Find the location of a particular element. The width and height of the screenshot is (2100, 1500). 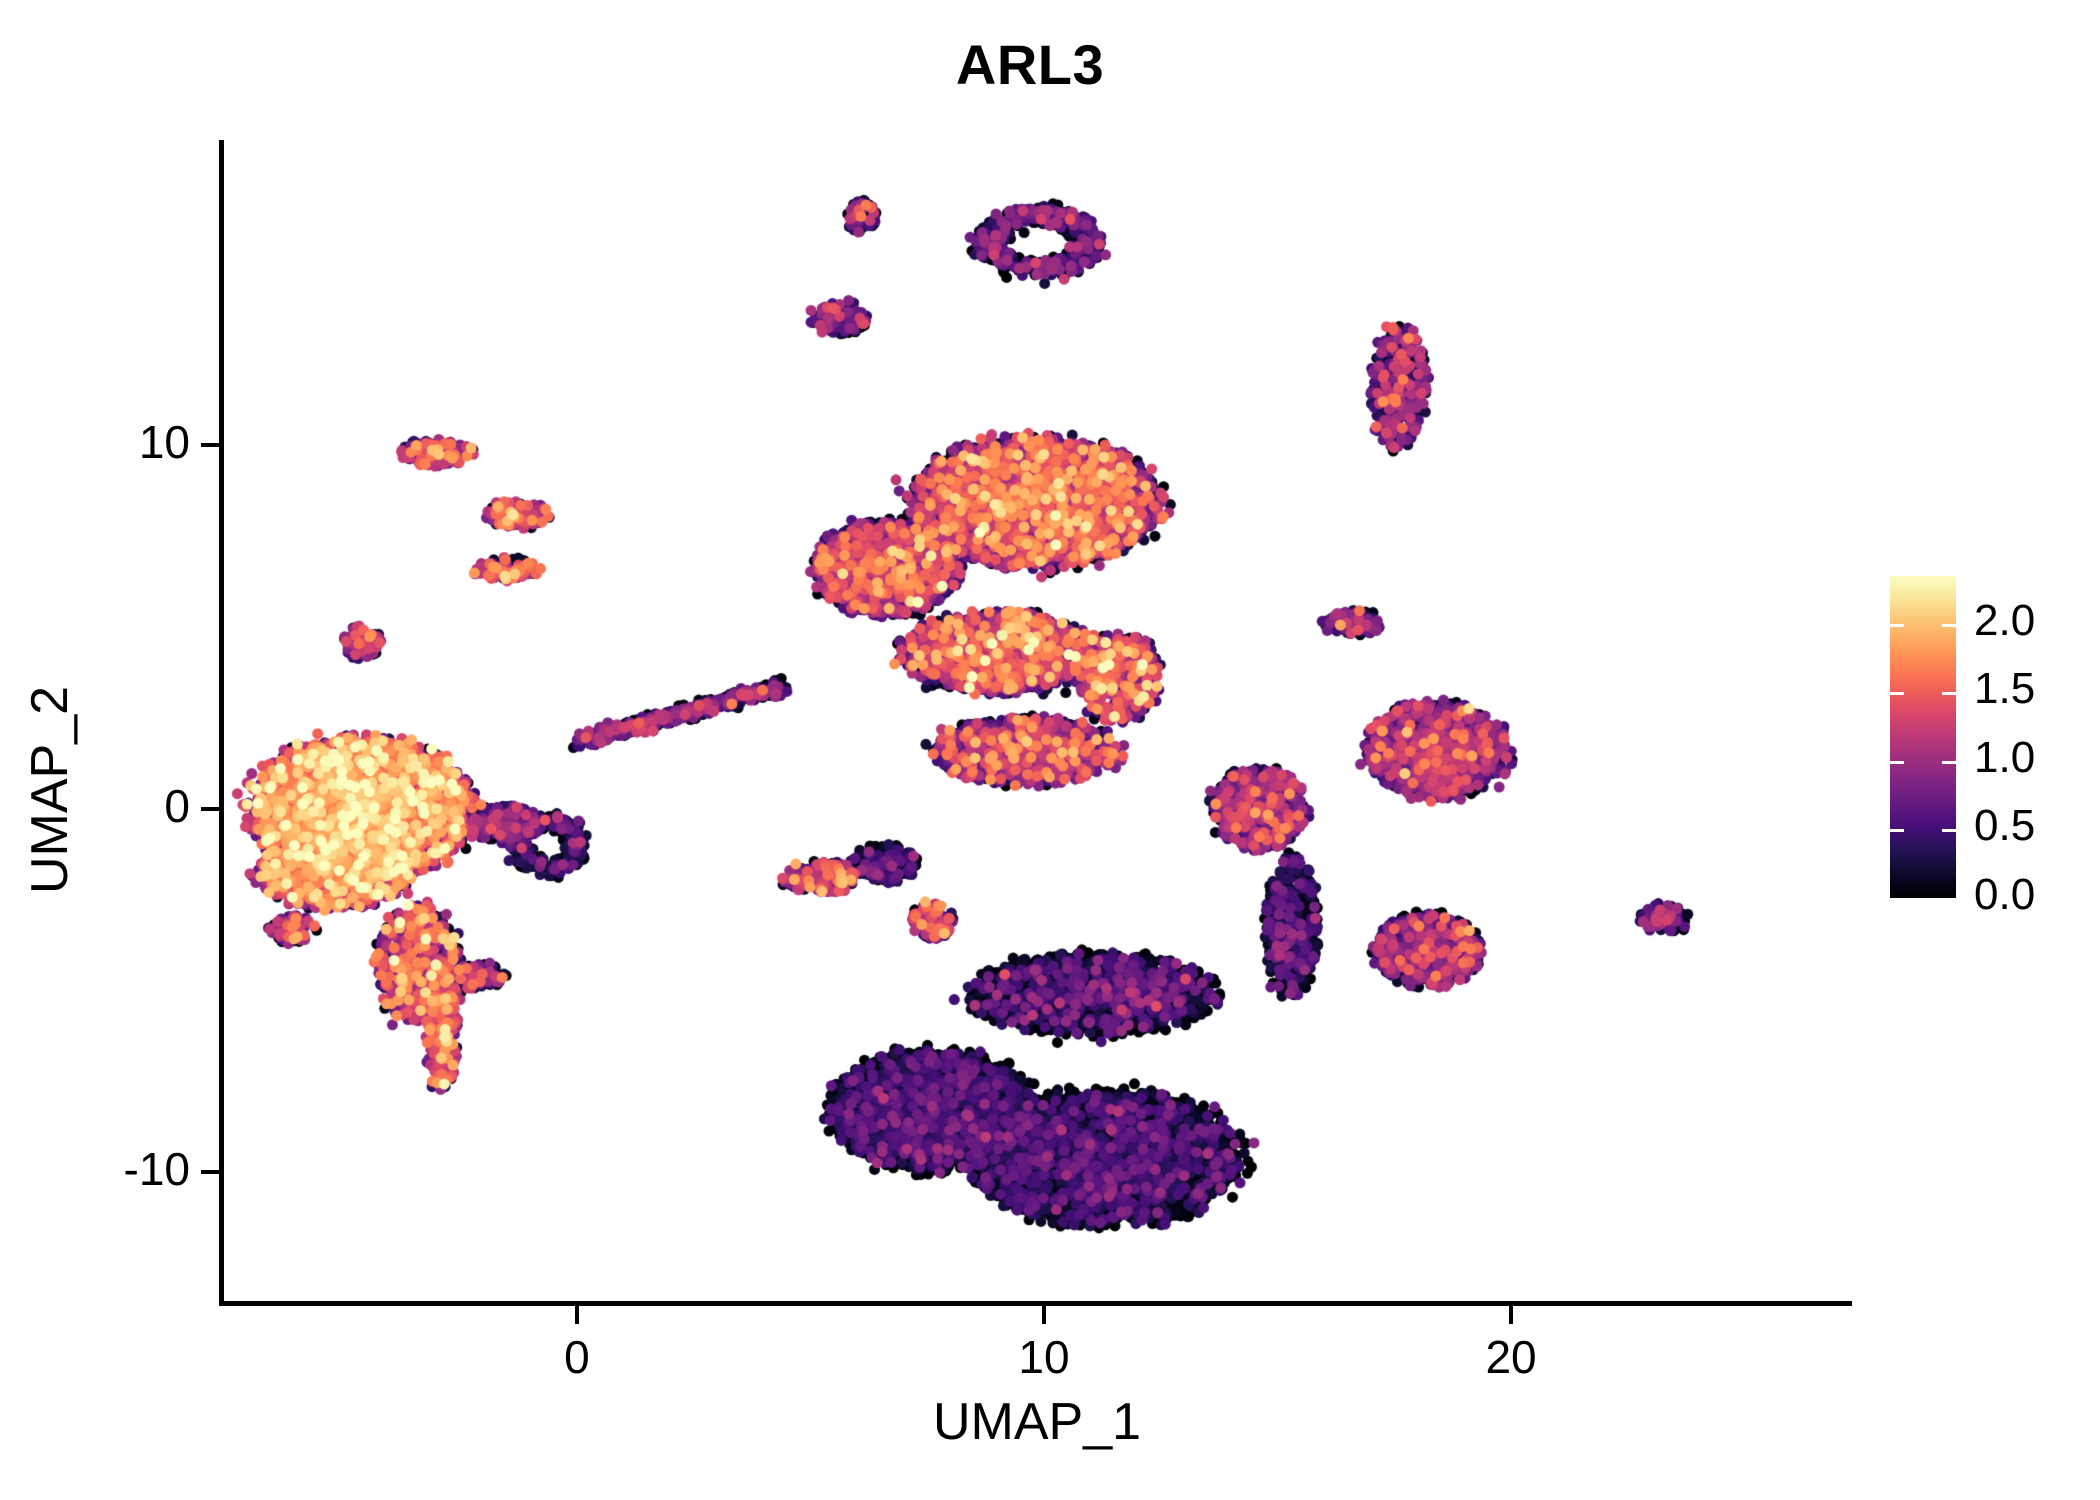

x-axis-title: UMAP_1 is located at coordinates (1037, 1422).